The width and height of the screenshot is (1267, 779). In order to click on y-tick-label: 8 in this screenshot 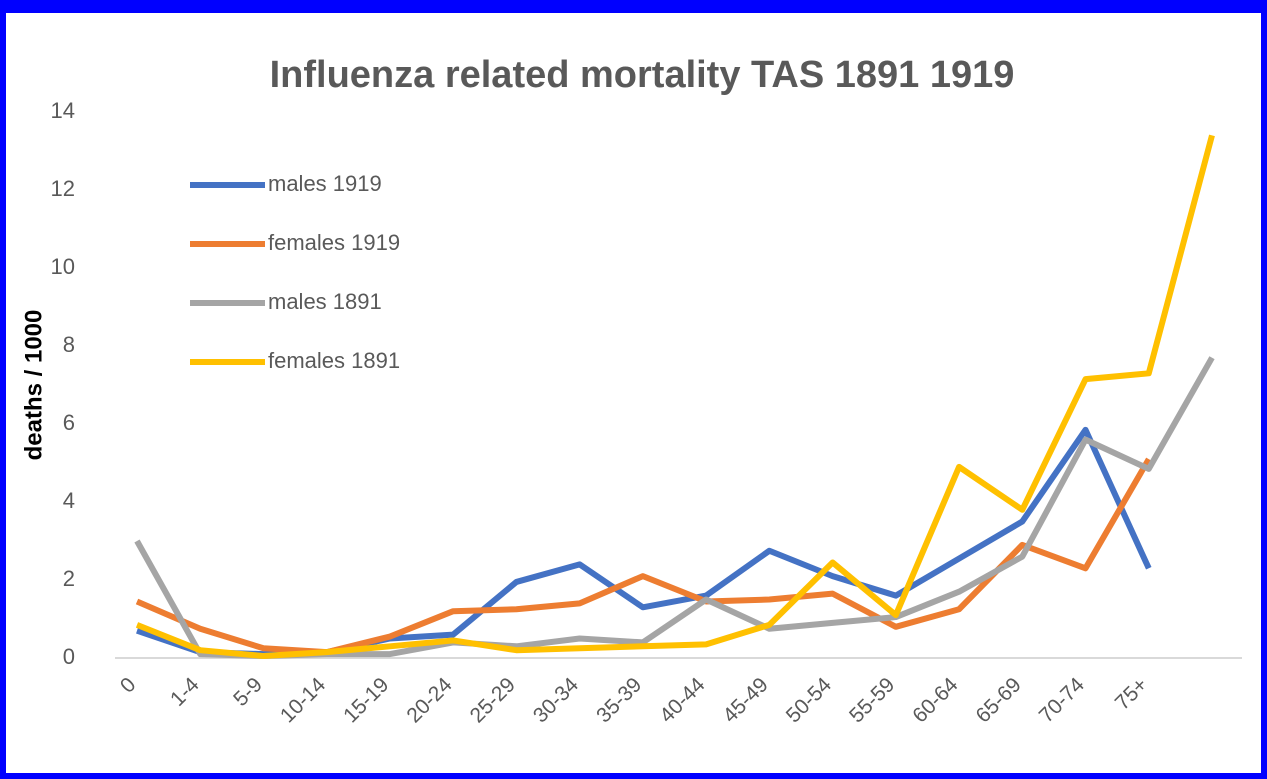, I will do `click(69, 344)`.